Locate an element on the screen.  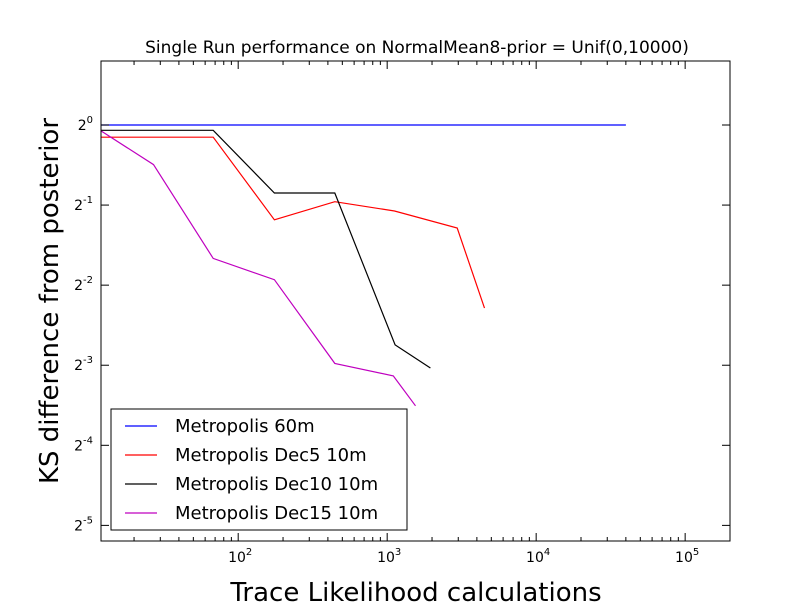
y-tick-exponent: -4 is located at coordinates (88, 440).